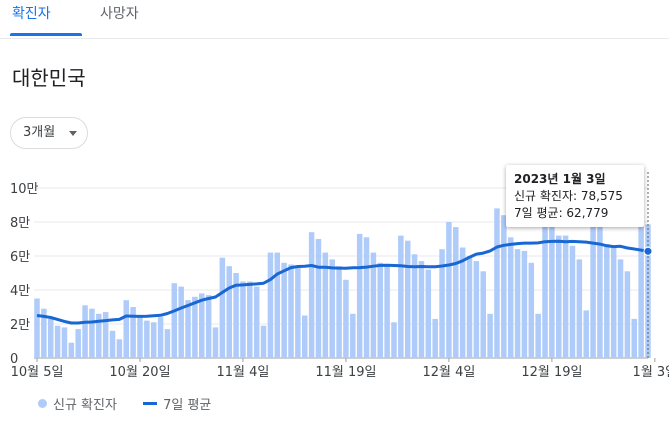 The height and width of the screenshot is (427, 669). Describe the element at coordinates (37, 372) in the screenshot. I see `x-tick-label: 10월 5일` at that location.